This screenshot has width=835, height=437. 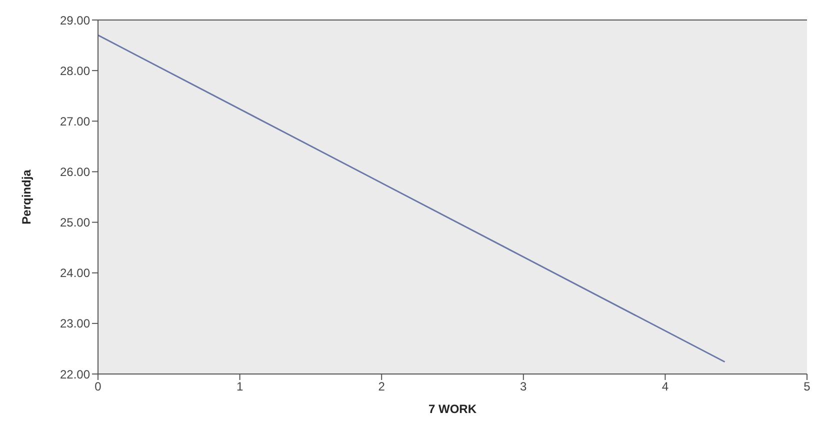 I want to click on y-tick-label: 24.00, so click(x=75, y=273).